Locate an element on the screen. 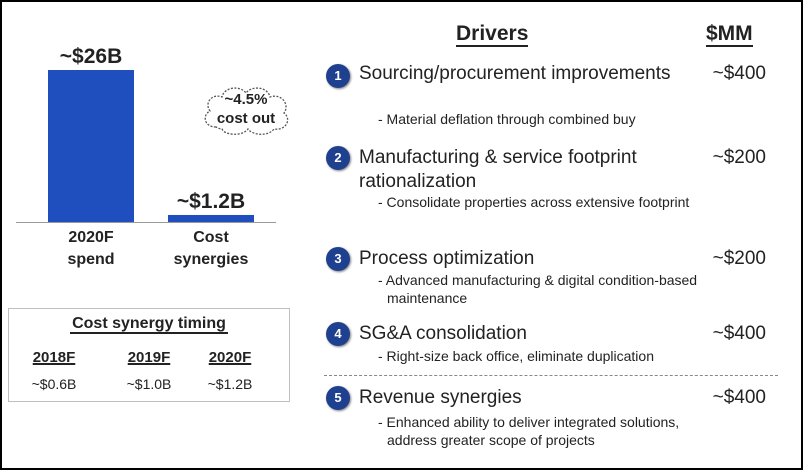 This screenshot has width=803, height=470. timing-value: ~$1.0B is located at coordinates (149, 384).